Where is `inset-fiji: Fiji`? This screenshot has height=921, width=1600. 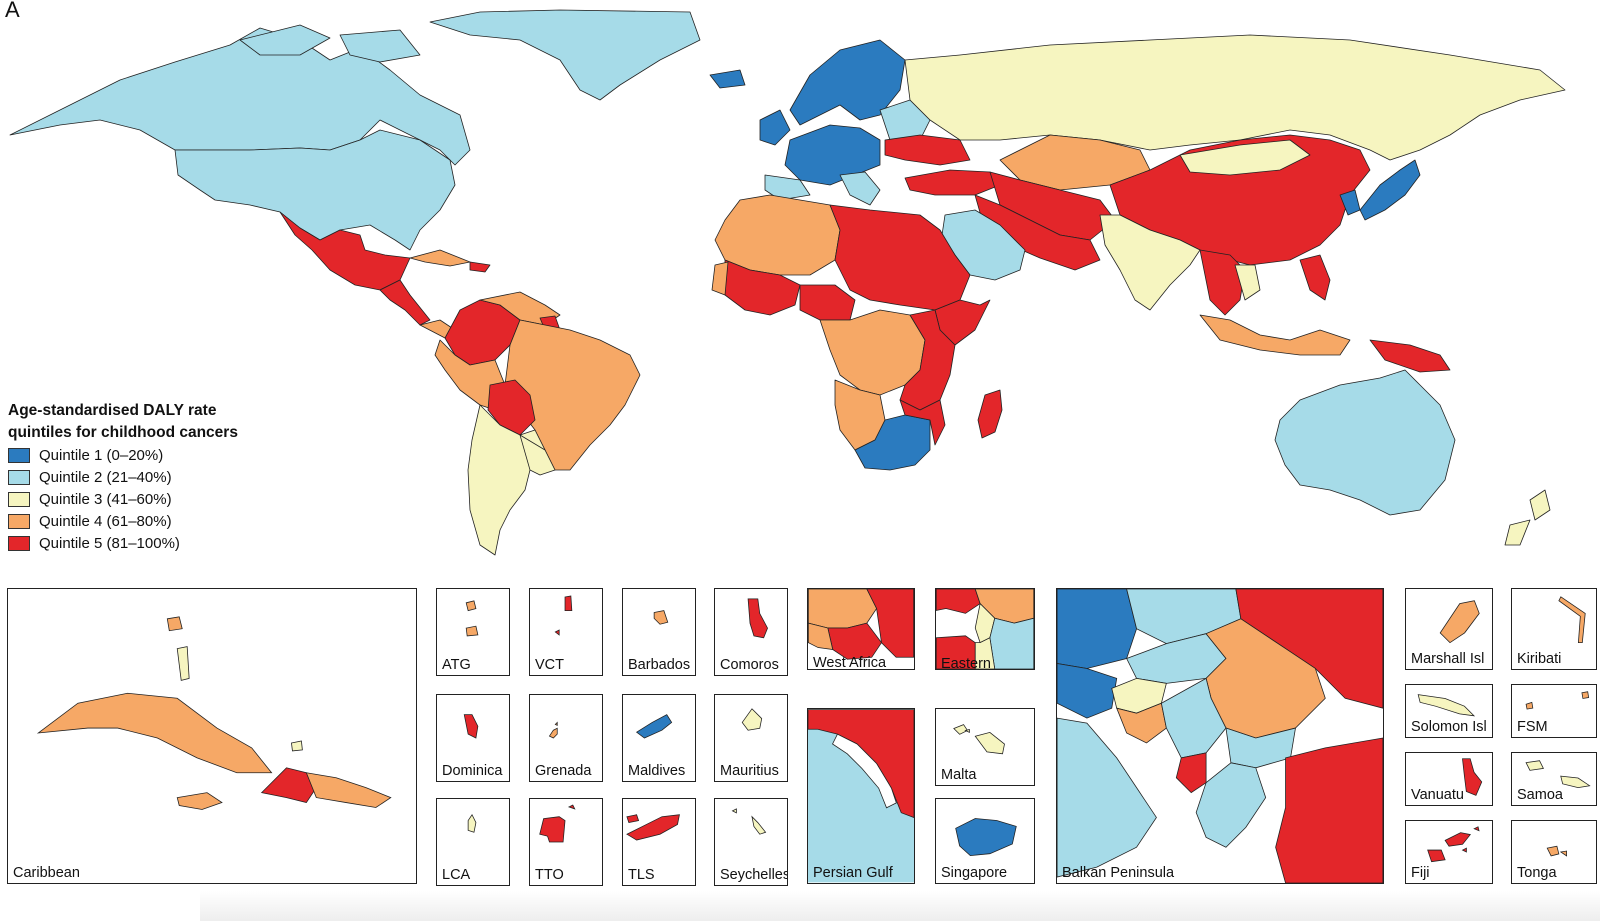
inset-fiji: Fiji is located at coordinates (1449, 852).